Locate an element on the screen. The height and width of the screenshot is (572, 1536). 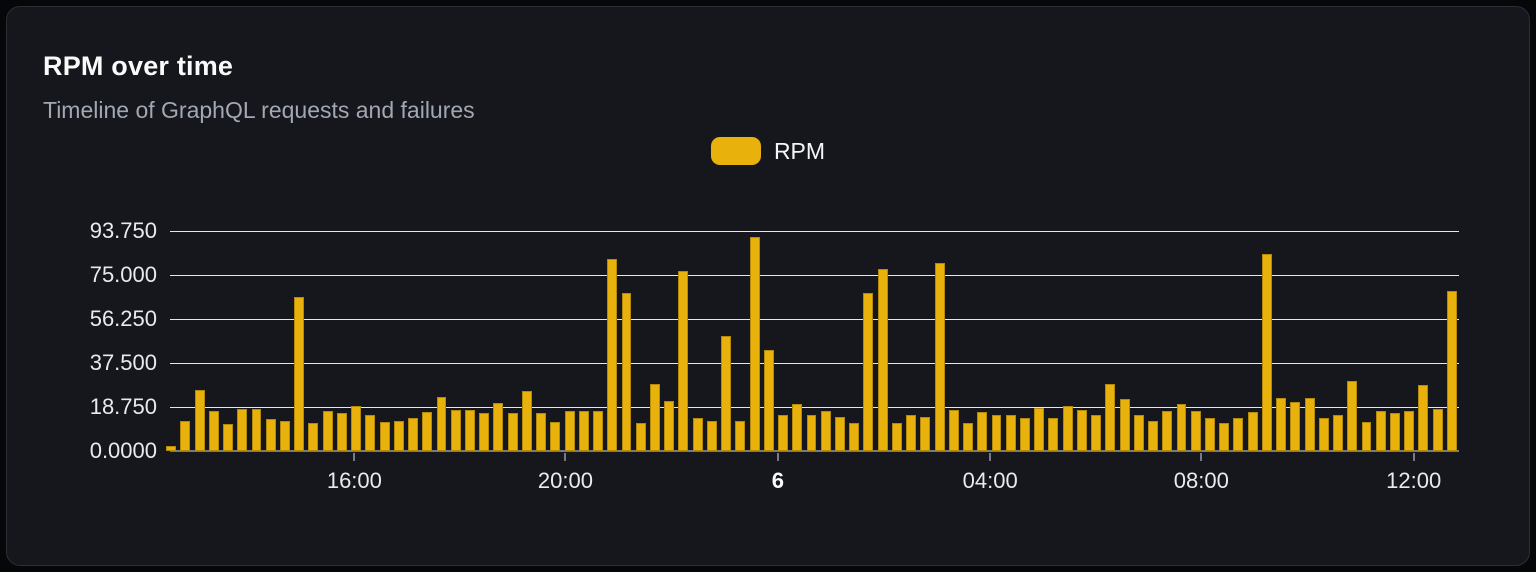
y-axis-tick-label: 0.0000 is located at coordinates (123, 450).